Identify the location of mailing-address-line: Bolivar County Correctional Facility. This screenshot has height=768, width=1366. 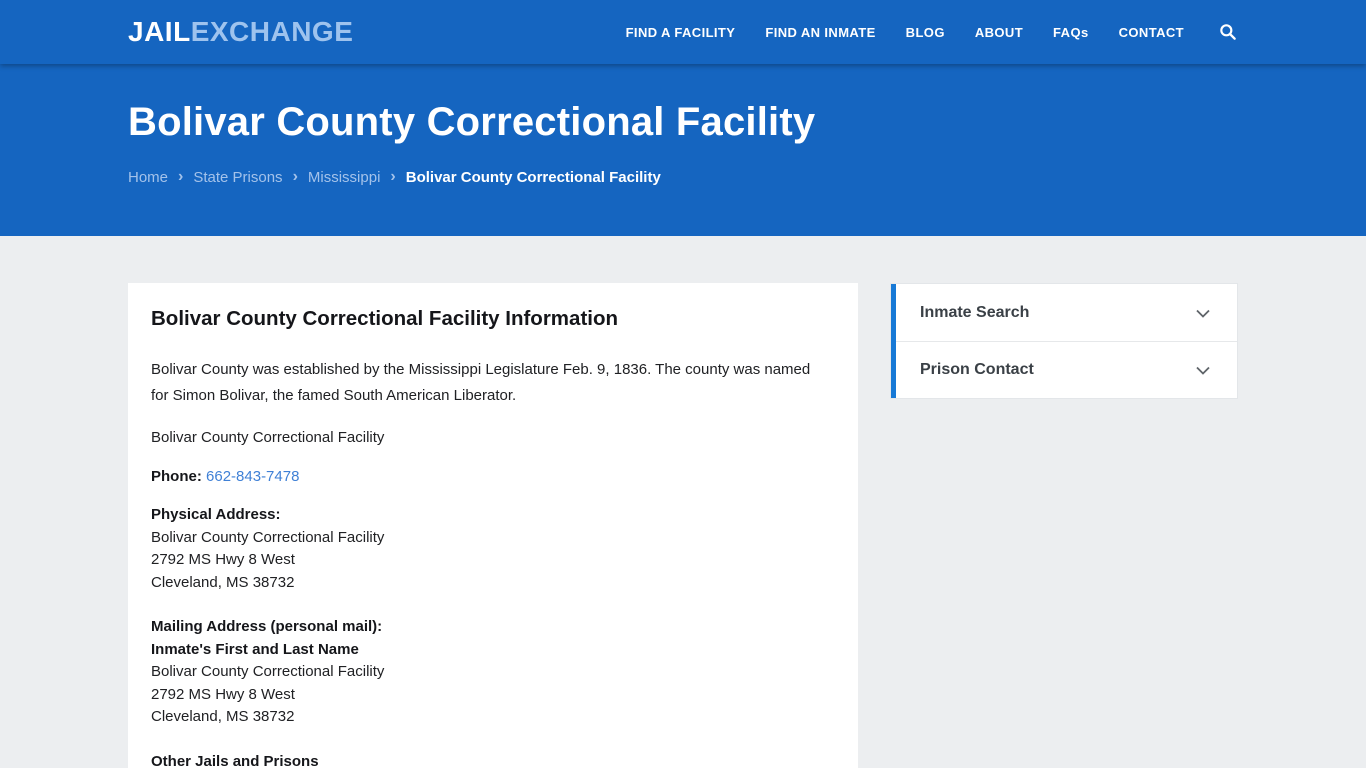
(268, 671).